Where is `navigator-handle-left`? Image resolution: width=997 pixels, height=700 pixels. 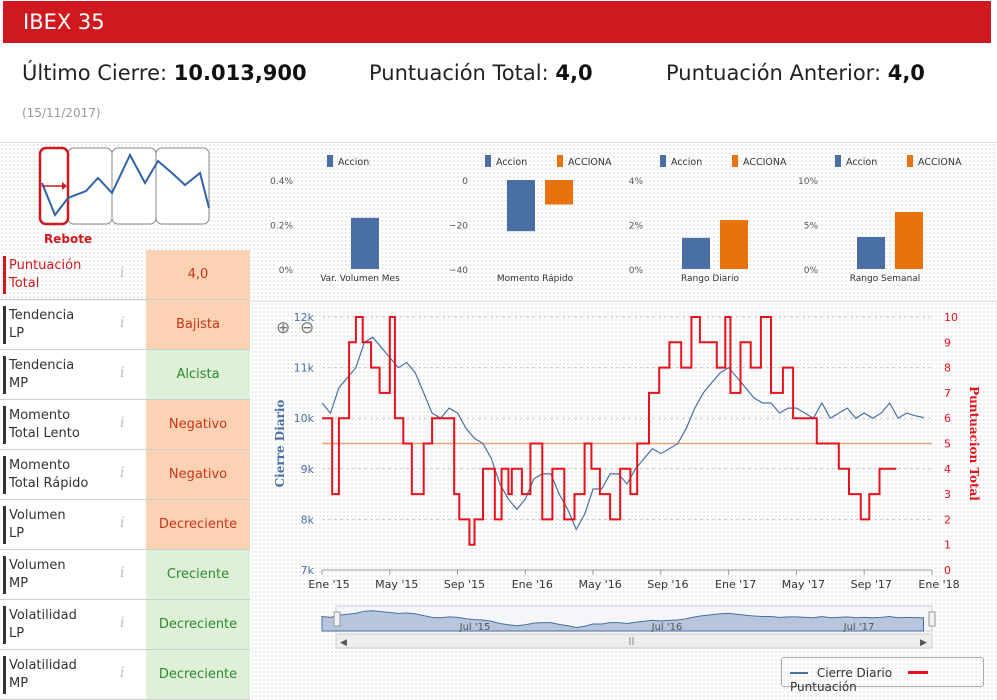
navigator-handle-left is located at coordinates (337, 619).